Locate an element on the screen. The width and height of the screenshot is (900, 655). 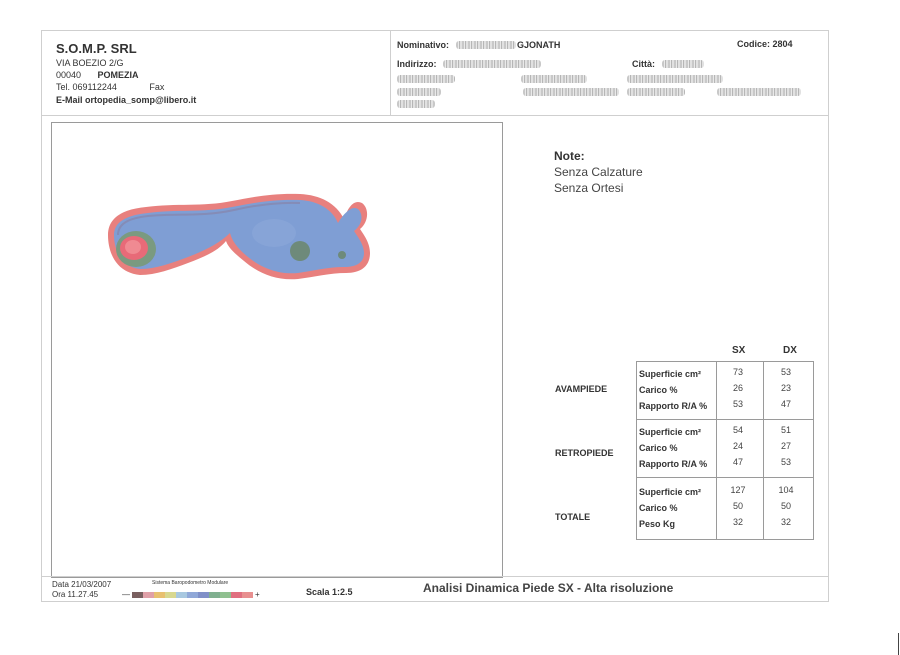
toe-mid-zone is located at coordinates (342, 255).